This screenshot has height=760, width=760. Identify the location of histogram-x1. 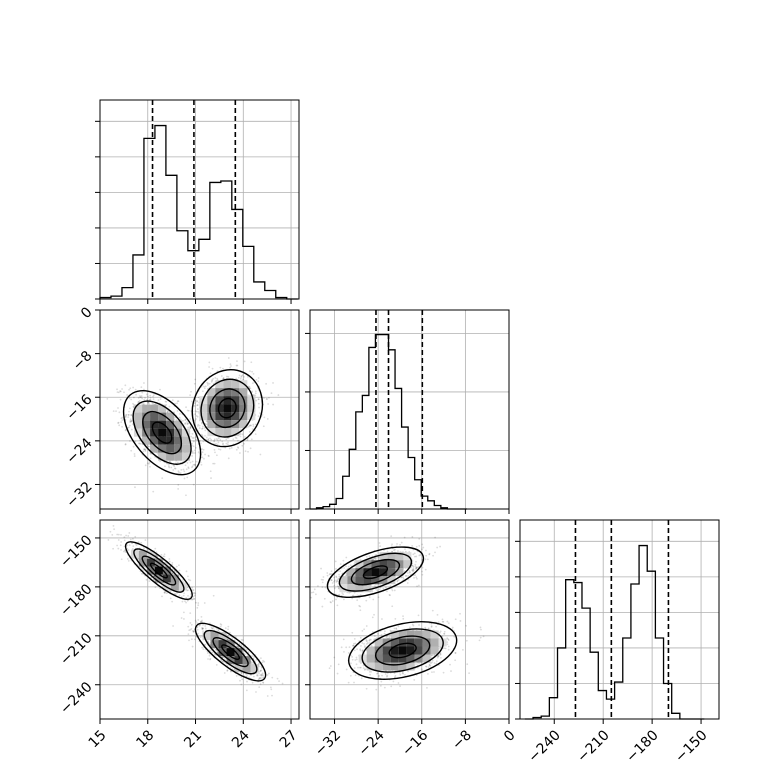
(407, 411).